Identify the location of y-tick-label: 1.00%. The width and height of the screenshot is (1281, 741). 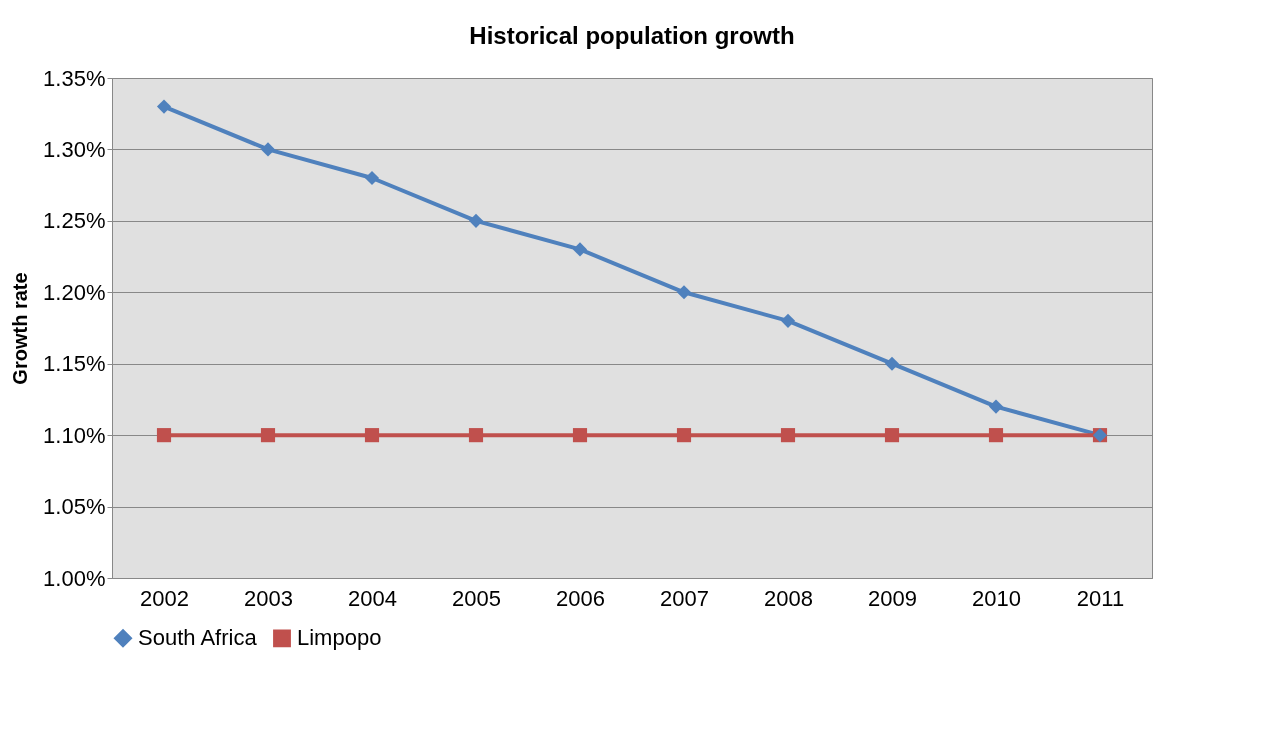
(74, 578).